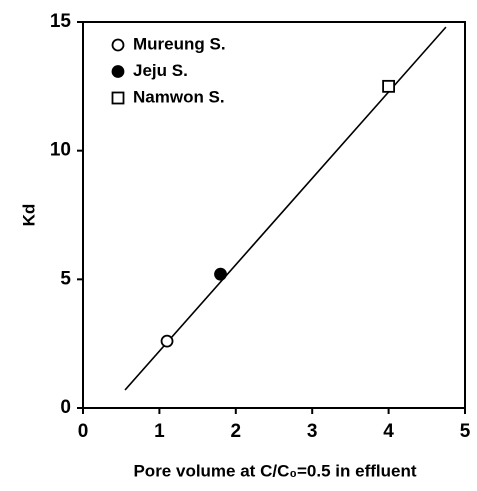  I want to click on y-tick-label: 10, so click(60, 150).